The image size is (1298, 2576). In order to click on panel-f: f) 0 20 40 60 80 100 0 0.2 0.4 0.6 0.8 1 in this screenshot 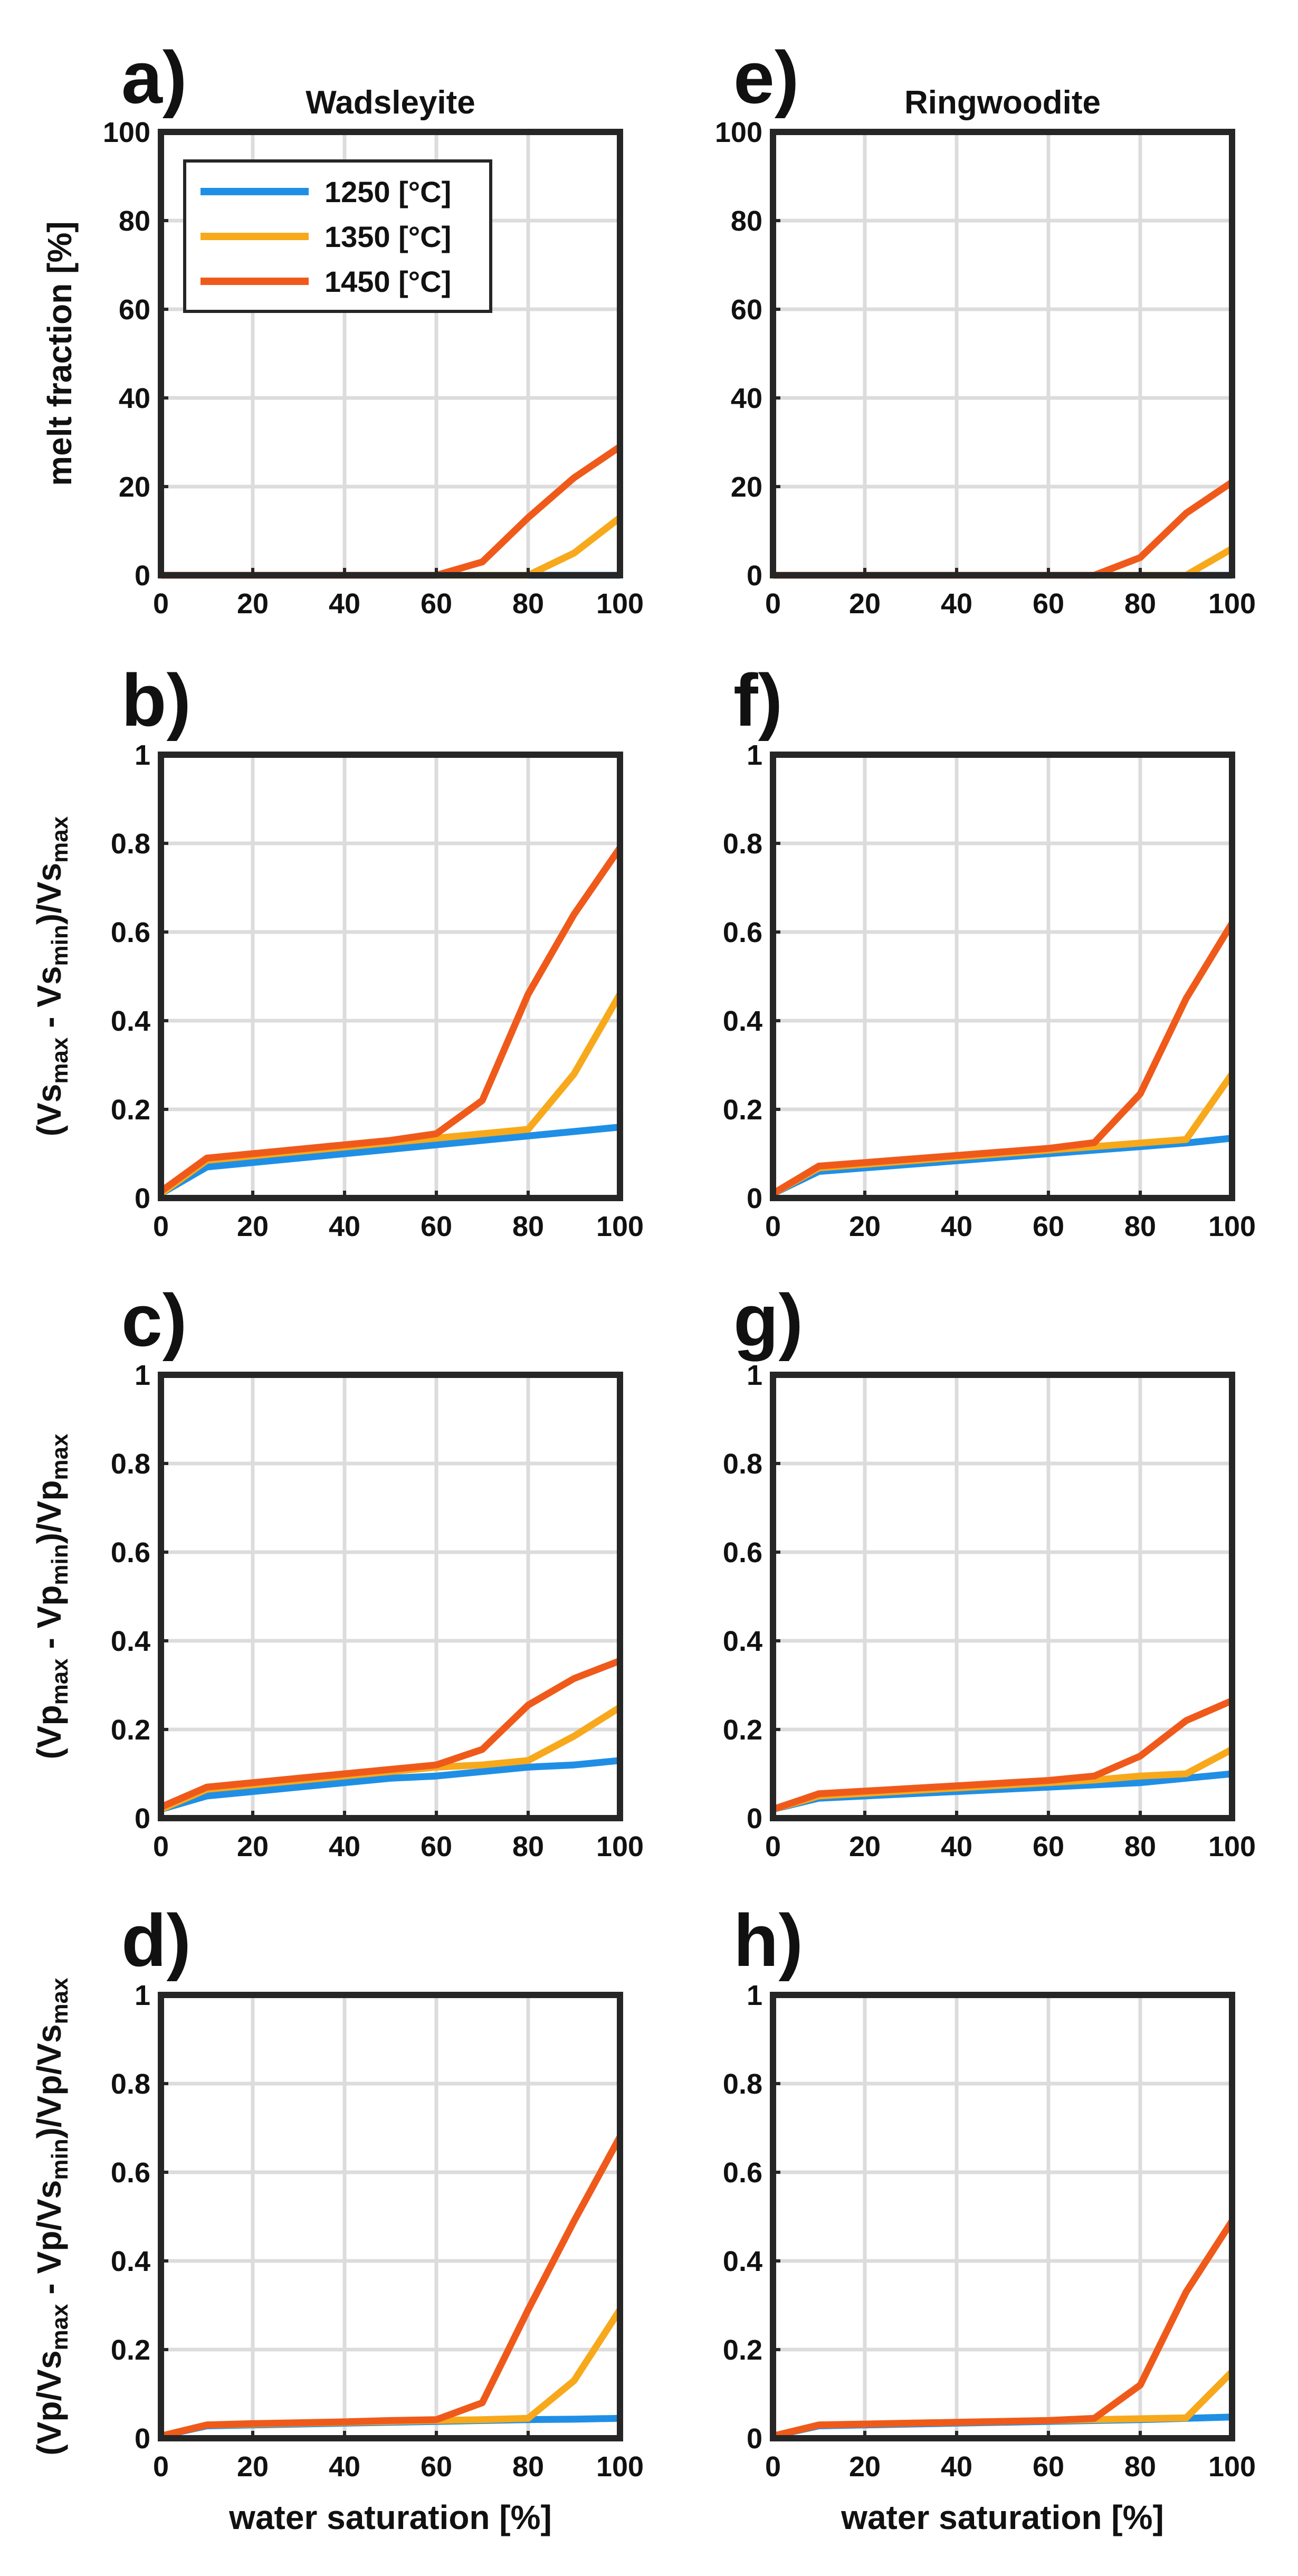, I will do `click(989, 950)`.